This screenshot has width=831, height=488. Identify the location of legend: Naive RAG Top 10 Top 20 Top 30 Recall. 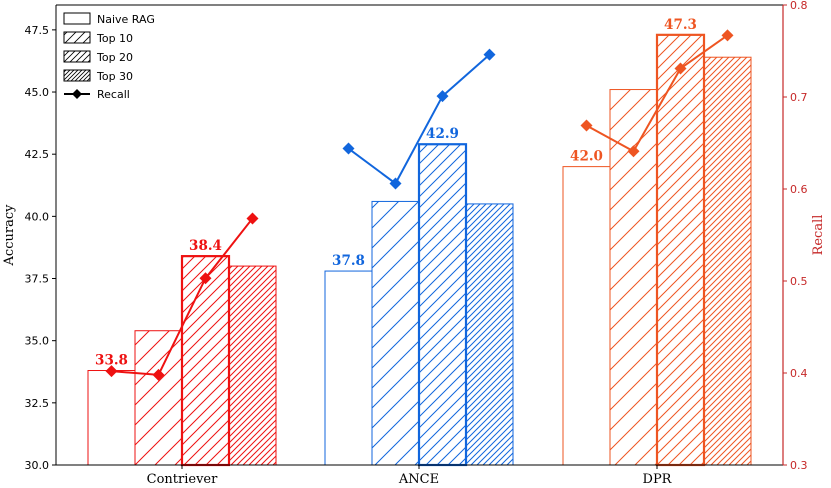
(109, 56).